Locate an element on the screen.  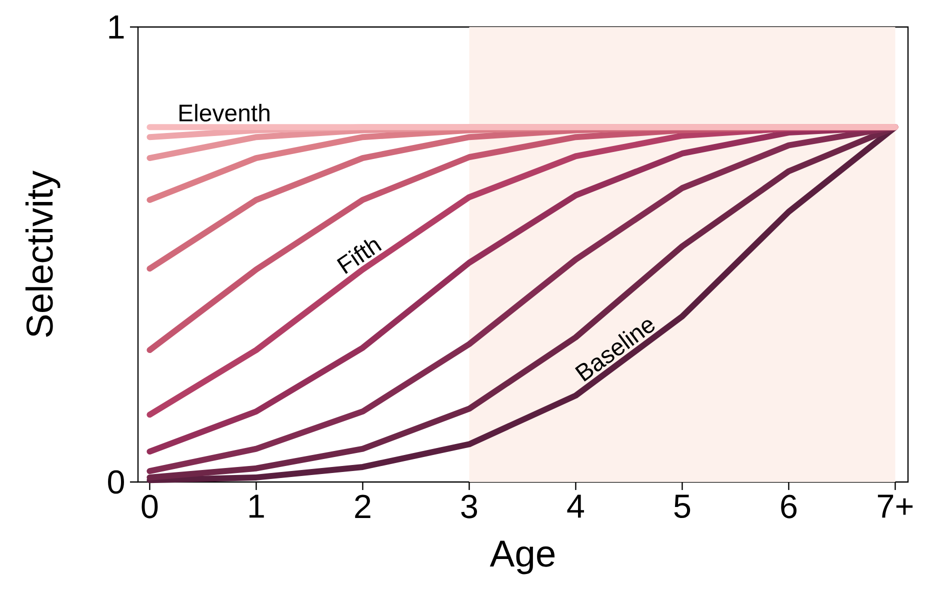
x-tick-label: 1 is located at coordinates (256, 506).